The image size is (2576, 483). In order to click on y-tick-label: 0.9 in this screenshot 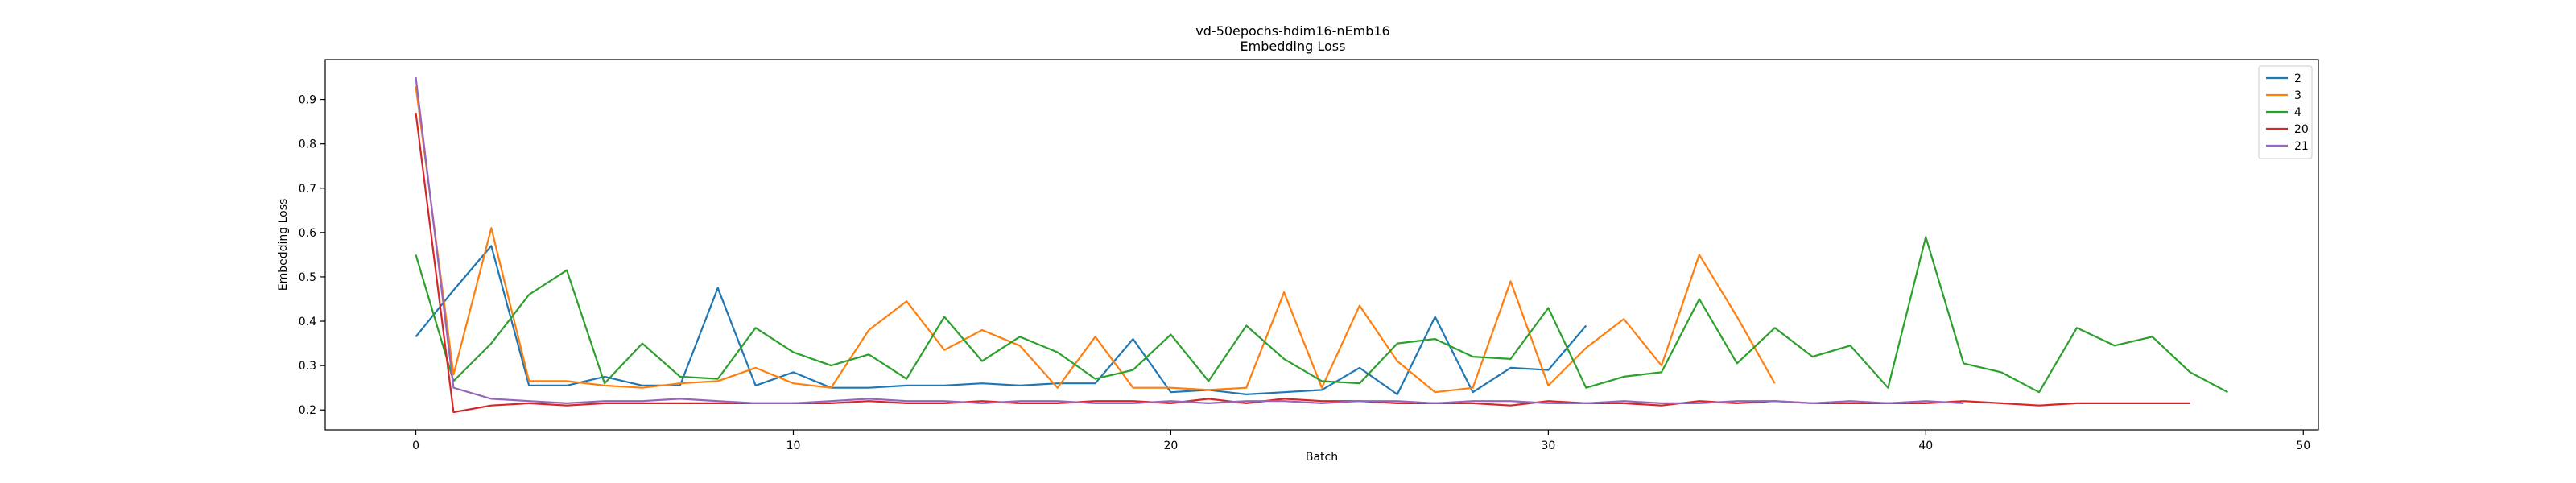, I will do `click(307, 100)`.